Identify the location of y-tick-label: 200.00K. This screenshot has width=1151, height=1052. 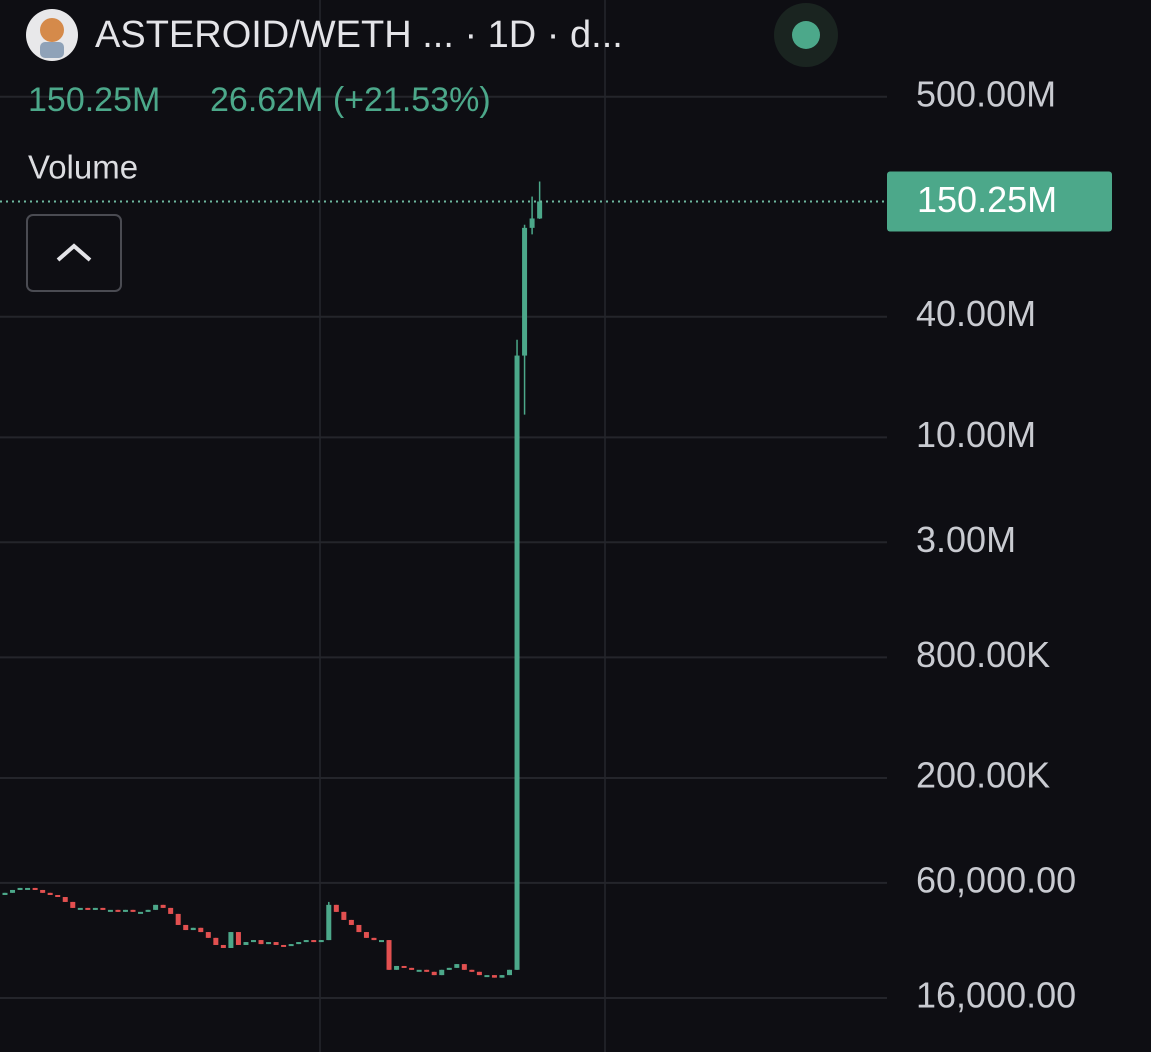
(983, 775).